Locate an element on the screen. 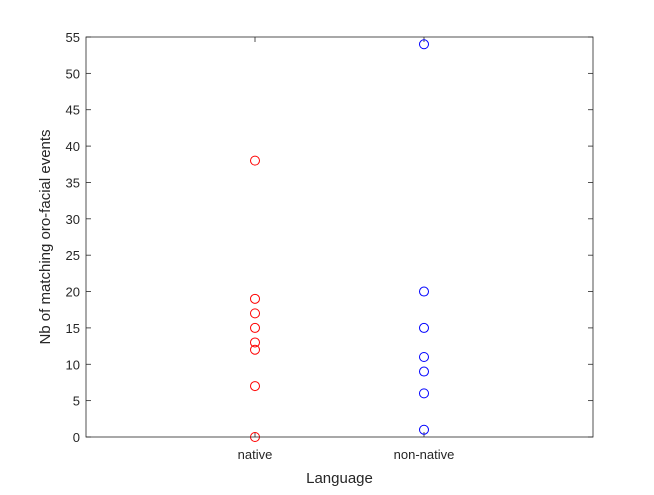  y-tick-label: 15 is located at coordinates (73, 328).